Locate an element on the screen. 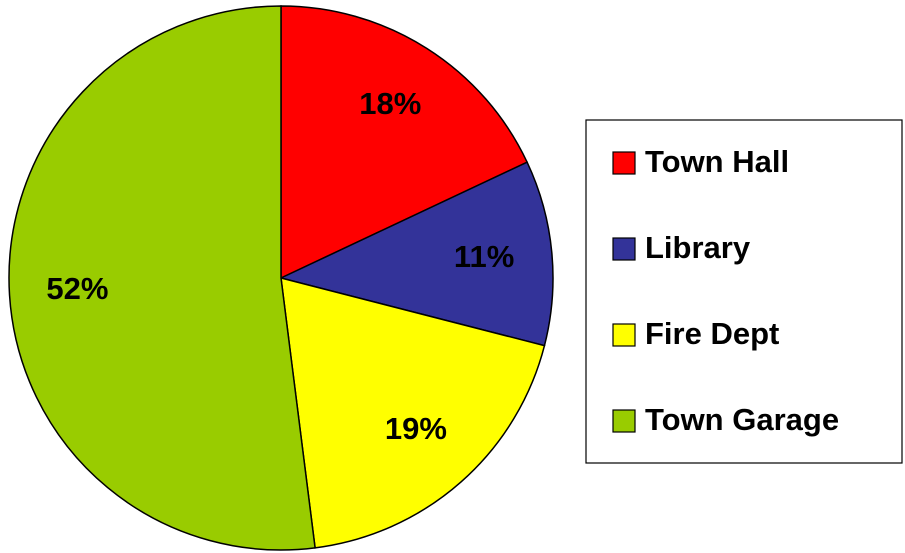 The image size is (905, 553). legend-label: Town Garage is located at coordinates (742, 419).